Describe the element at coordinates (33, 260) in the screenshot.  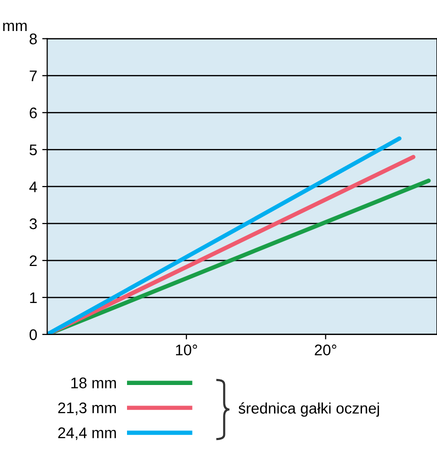
I see `y-tick-label: 2` at that location.